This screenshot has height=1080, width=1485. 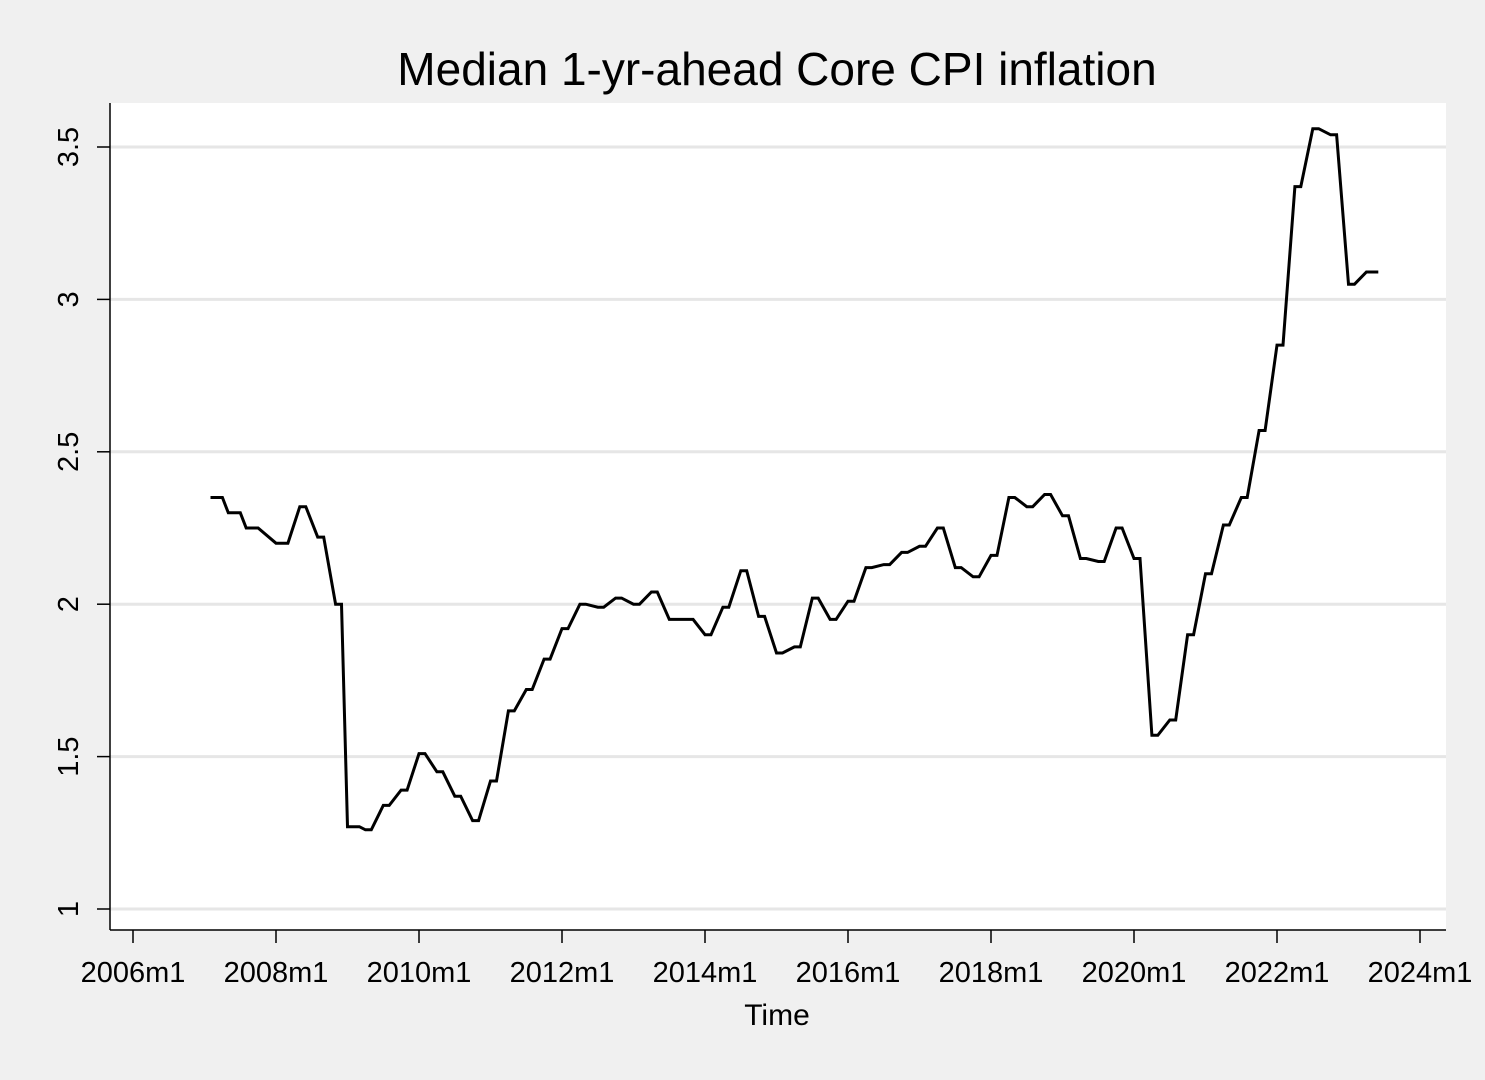 What do you see at coordinates (776, 69) in the screenshot?
I see `chart-title: Median 1-yr-ahead Core CPI inflation` at bounding box center [776, 69].